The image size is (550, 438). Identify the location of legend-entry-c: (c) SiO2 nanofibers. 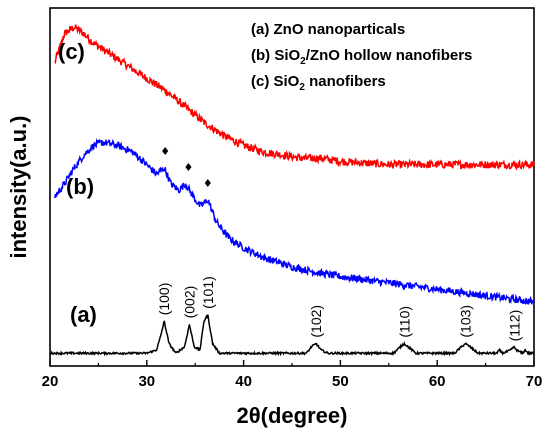
(318, 83).